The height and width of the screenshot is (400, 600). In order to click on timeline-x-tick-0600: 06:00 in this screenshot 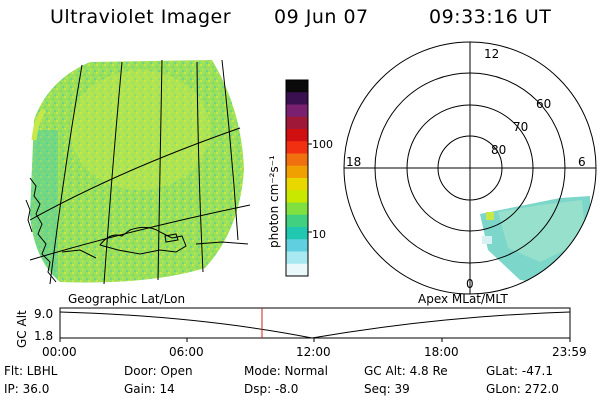, I will do `click(186, 352)`.